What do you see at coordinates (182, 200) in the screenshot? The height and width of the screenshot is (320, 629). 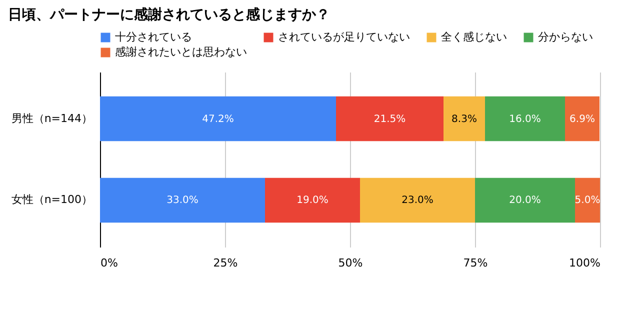 I see `data-label: 33.0%` at bounding box center [182, 200].